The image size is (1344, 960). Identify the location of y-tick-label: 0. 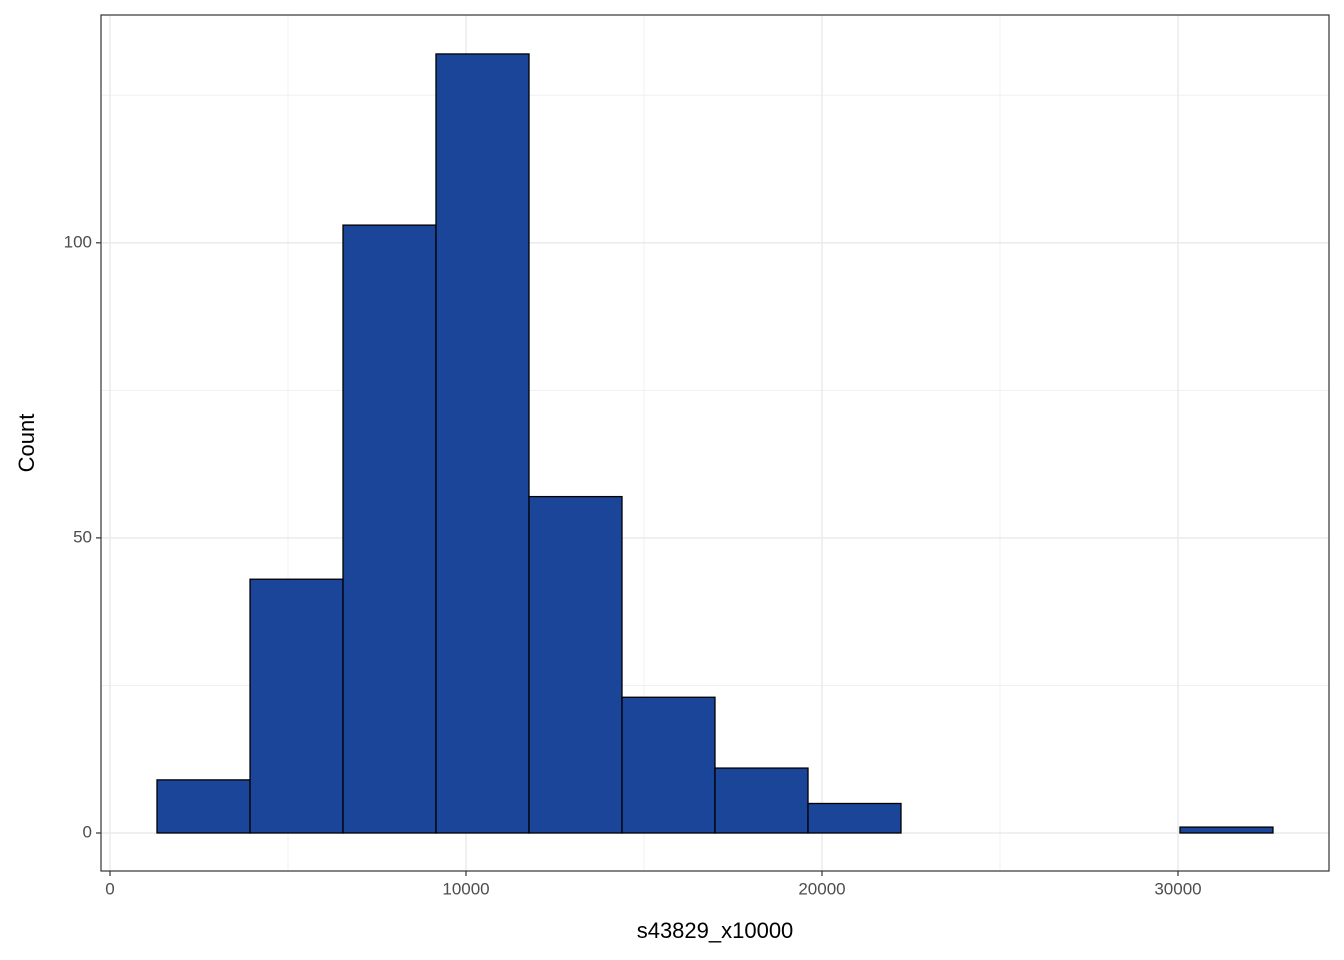
(87, 831).